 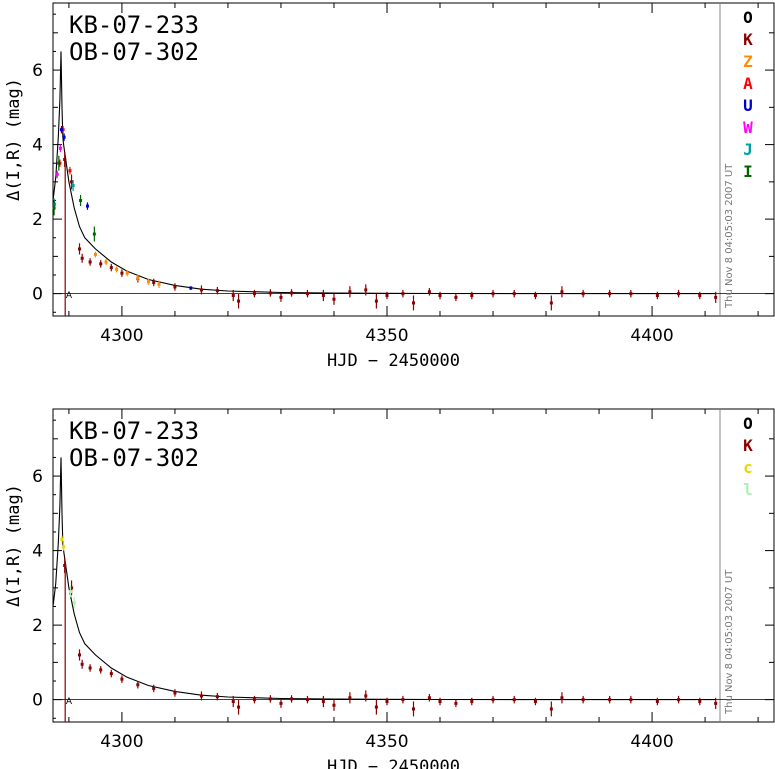 I want to click on legend-entry-I: I, so click(x=748, y=171).